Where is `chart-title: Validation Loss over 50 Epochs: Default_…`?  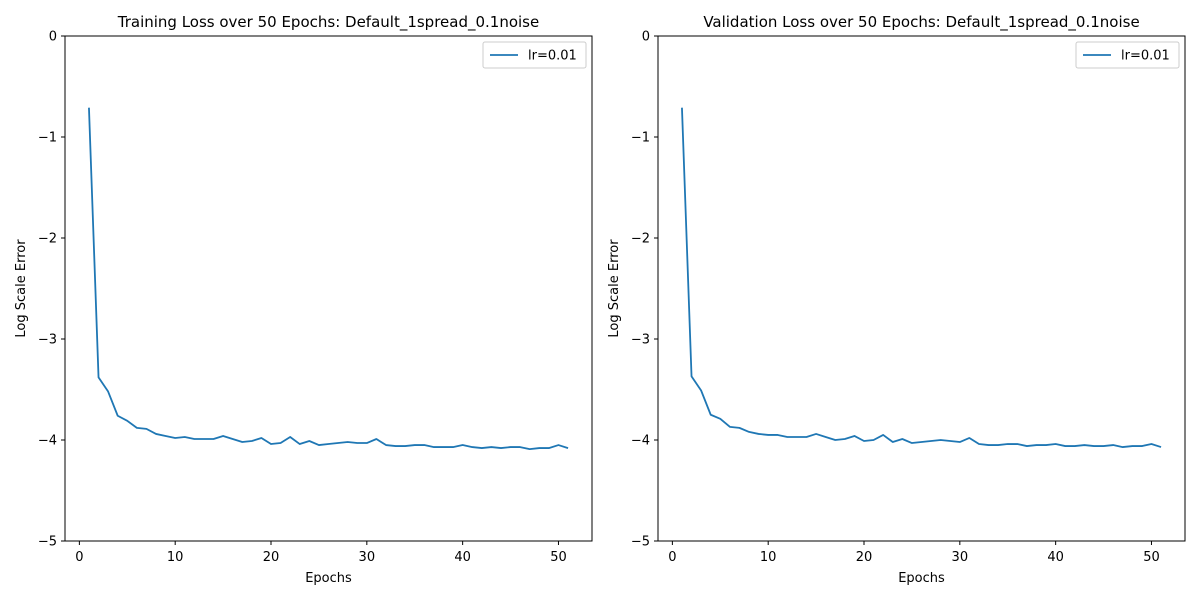 chart-title: Validation Loss over 50 Epochs: Default_… is located at coordinates (921, 22).